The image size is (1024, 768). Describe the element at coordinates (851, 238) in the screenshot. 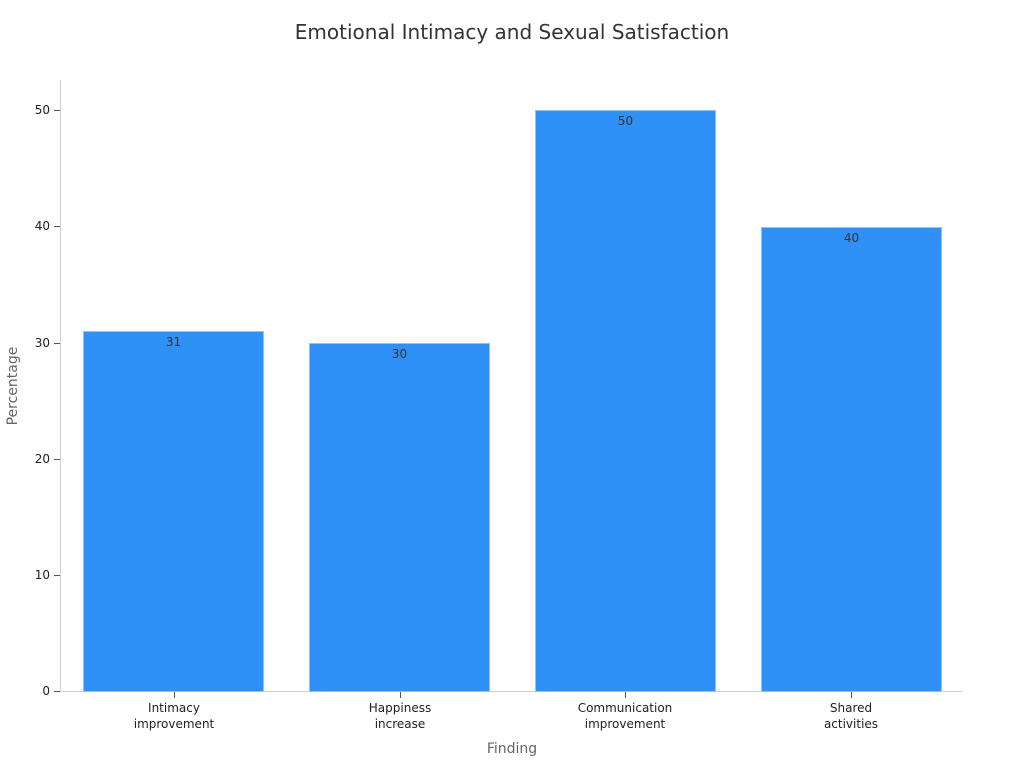

I see `bar-value-label: 40` at that location.